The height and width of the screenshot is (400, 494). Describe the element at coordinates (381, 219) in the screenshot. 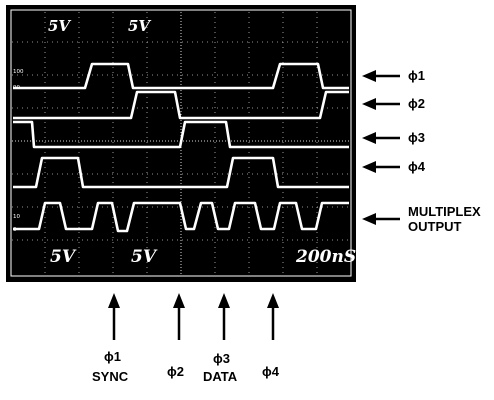

I see `arrow-multiplex-left-icon` at that location.